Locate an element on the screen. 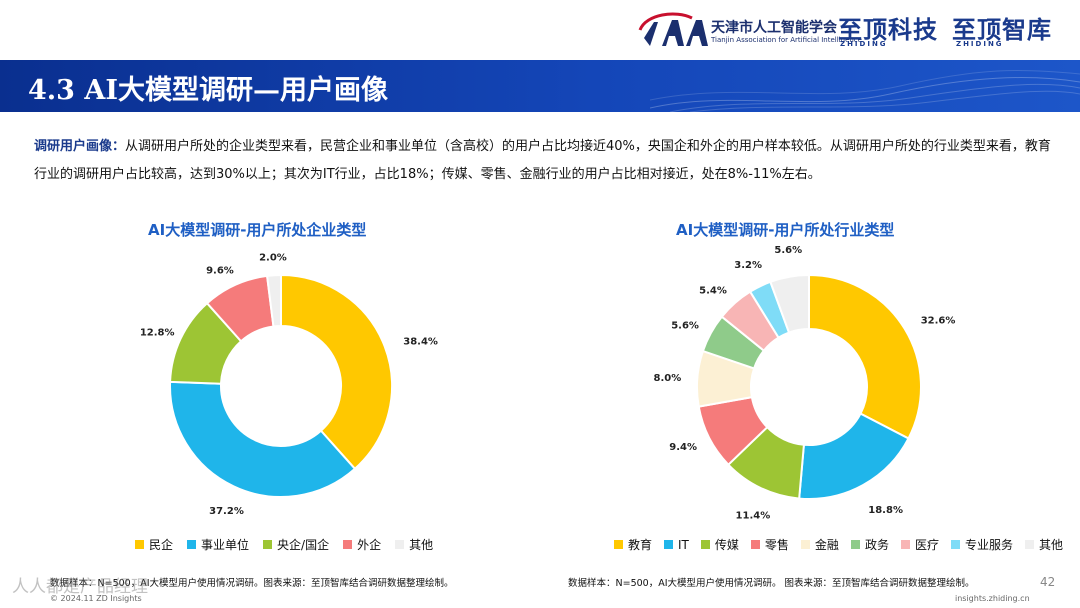  legend-item-政务: 政务 is located at coordinates (869, 544).